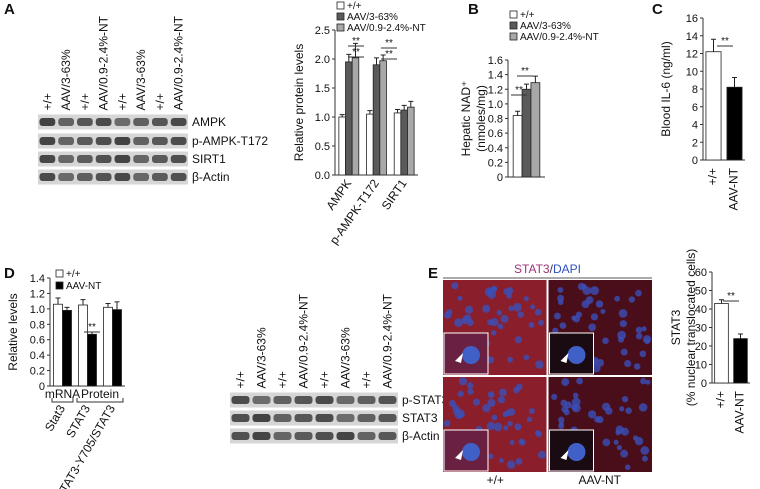  What do you see at coordinates (692, 37) in the screenshot?
I see `y-tick-label: 14` at bounding box center [692, 37].